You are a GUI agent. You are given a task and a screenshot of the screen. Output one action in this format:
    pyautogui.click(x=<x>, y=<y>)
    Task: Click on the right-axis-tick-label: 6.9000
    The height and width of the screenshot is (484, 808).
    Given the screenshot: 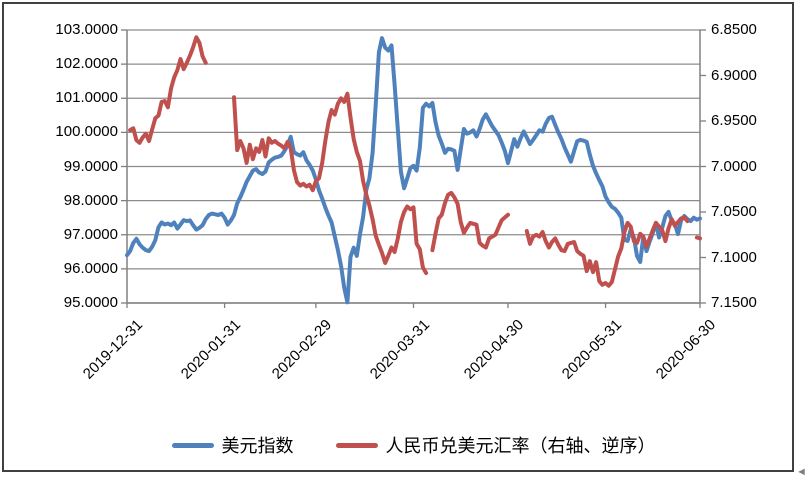 What is the action you would take?
    pyautogui.click(x=734, y=75)
    